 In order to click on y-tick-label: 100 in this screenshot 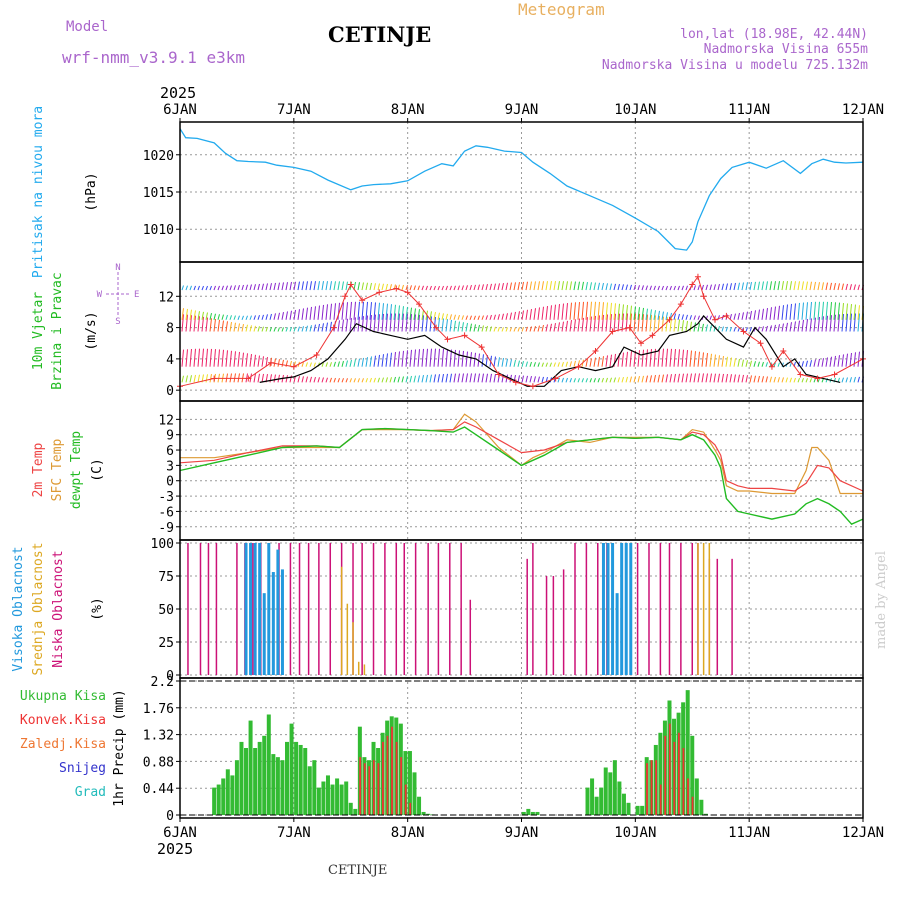, I will do `click(162, 544)`.